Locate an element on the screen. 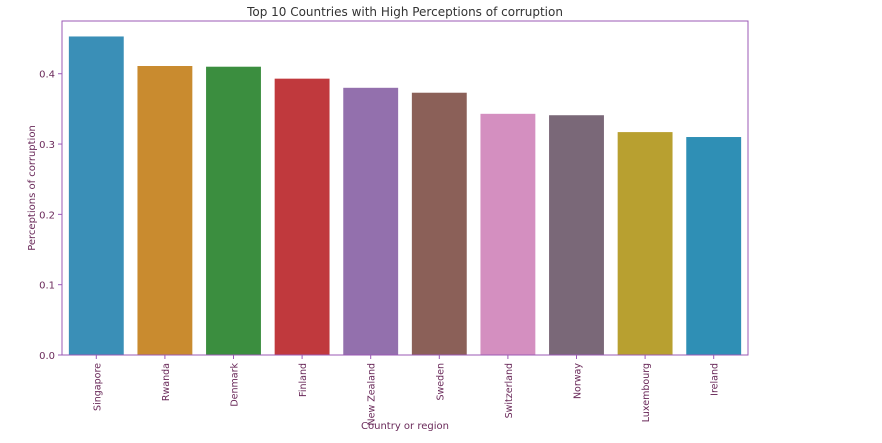  x-tick-label: Rwanda is located at coordinates (166, 382).